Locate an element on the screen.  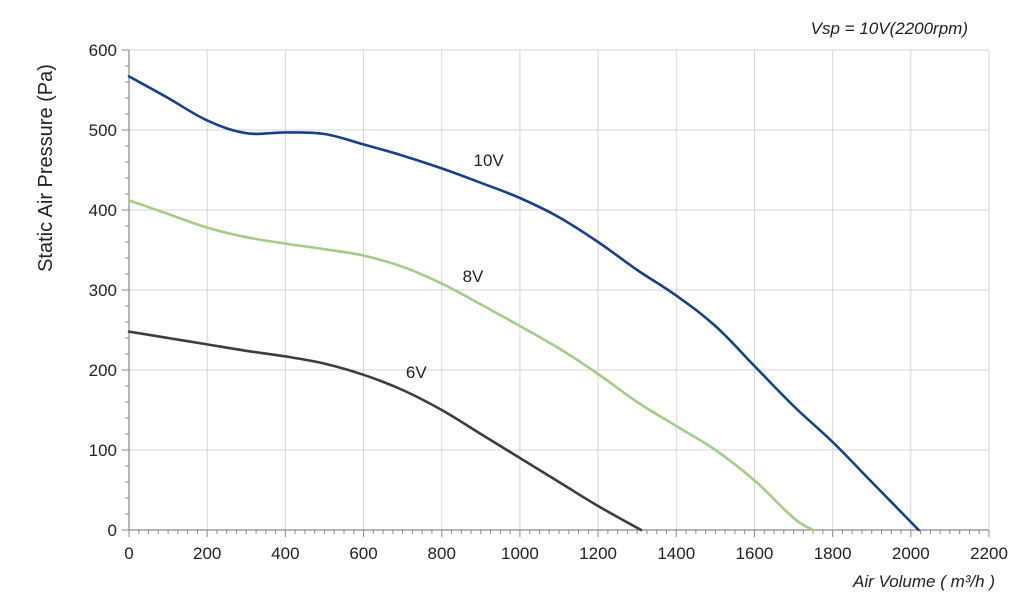
x-tick-label: 1600 is located at coordinates (755, 553).